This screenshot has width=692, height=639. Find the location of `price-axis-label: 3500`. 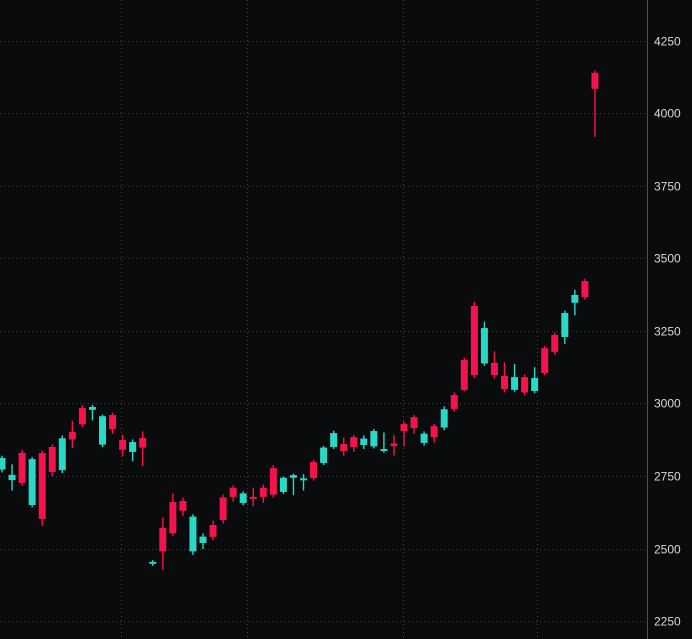

price-axis-label: 3500 is located at coordinates (667, 259).